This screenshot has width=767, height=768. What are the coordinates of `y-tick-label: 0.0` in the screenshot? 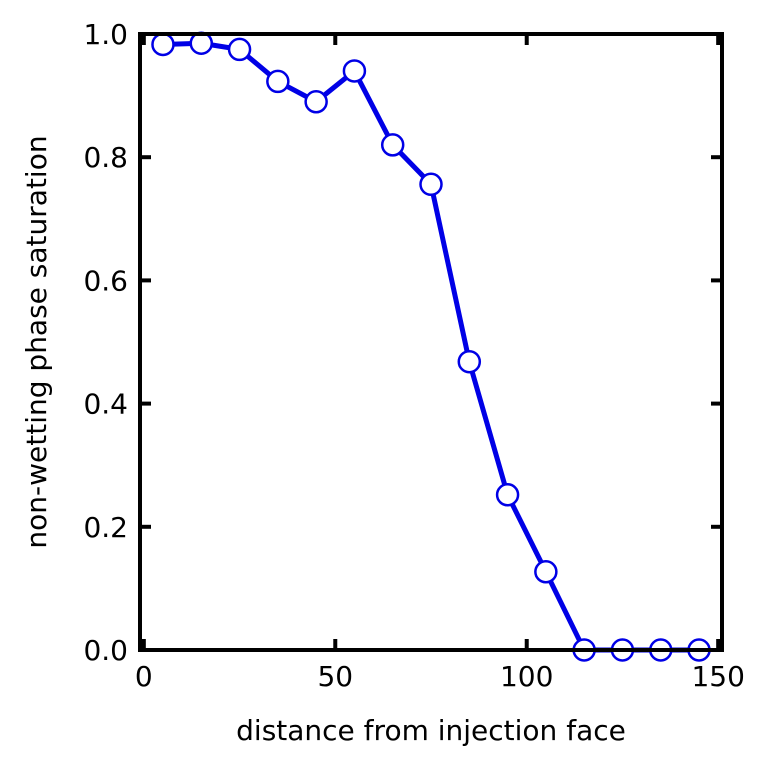 It's located at (105, 650).